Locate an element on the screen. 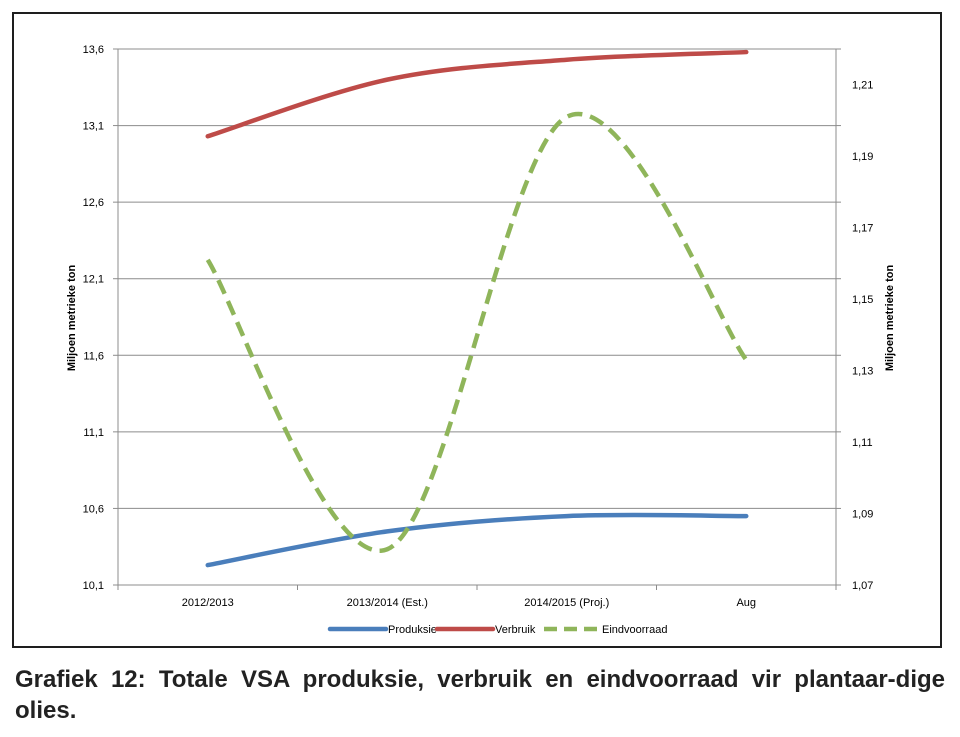 The width and height of the screenshot is (960, 737). left-tick-label: 13,6 is located at coordinates (93, 50).